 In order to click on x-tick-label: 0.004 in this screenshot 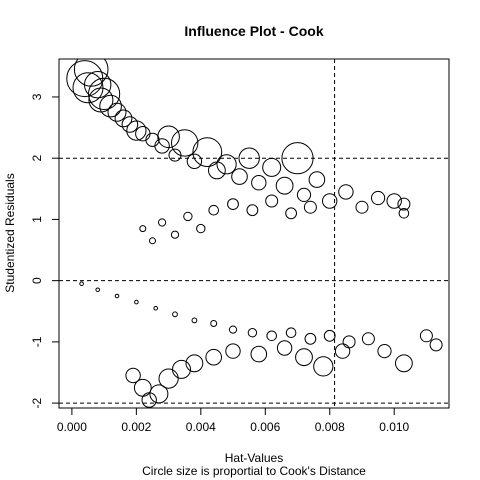, I will do `click(201, 427)`.